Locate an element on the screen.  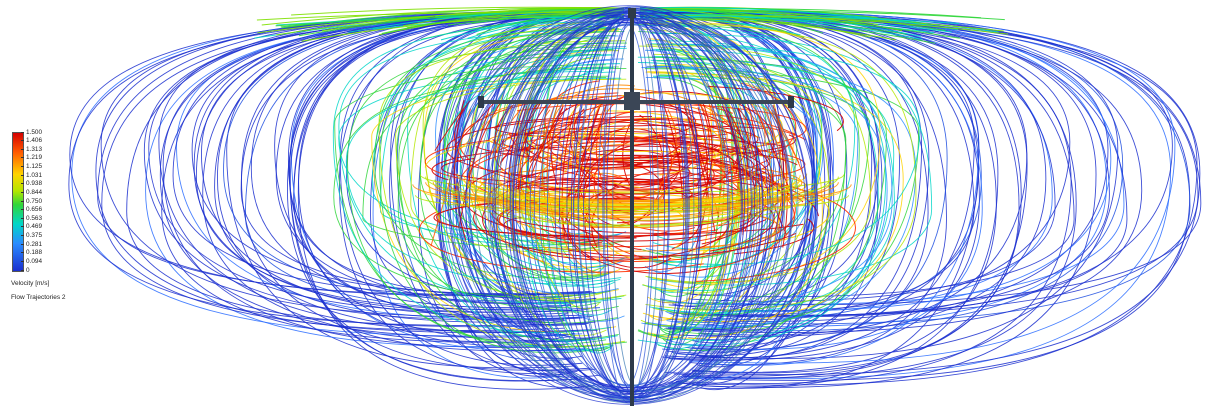
impeller-blade-right is located at coordinates (791, 102).